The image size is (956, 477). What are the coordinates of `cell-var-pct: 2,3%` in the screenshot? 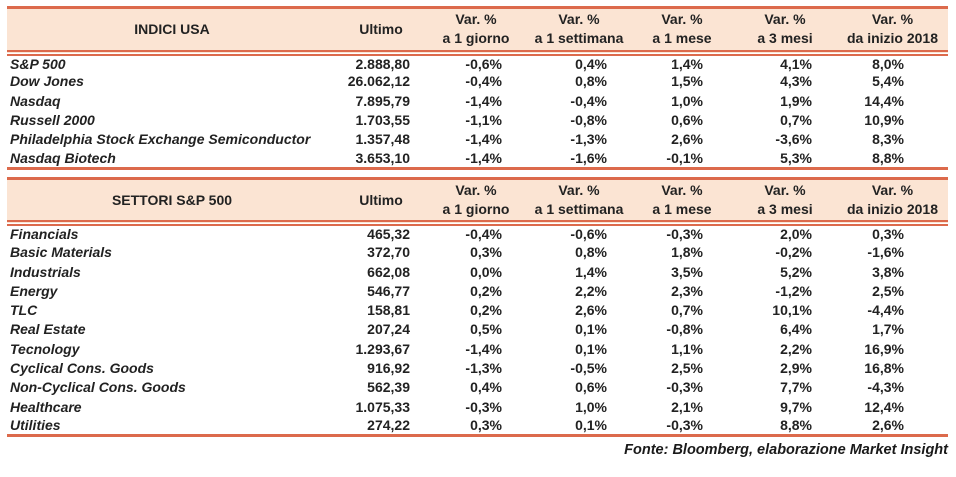 It's located at (687, 290).